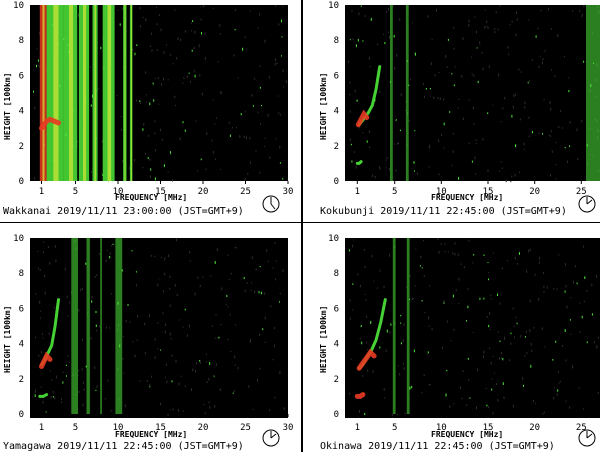 This screenshot has width=600, height=452. What do you see at coordinates (394, 428) in the screenshot?
I see `x-tick-label: 5` at bounding box center [394, 428].